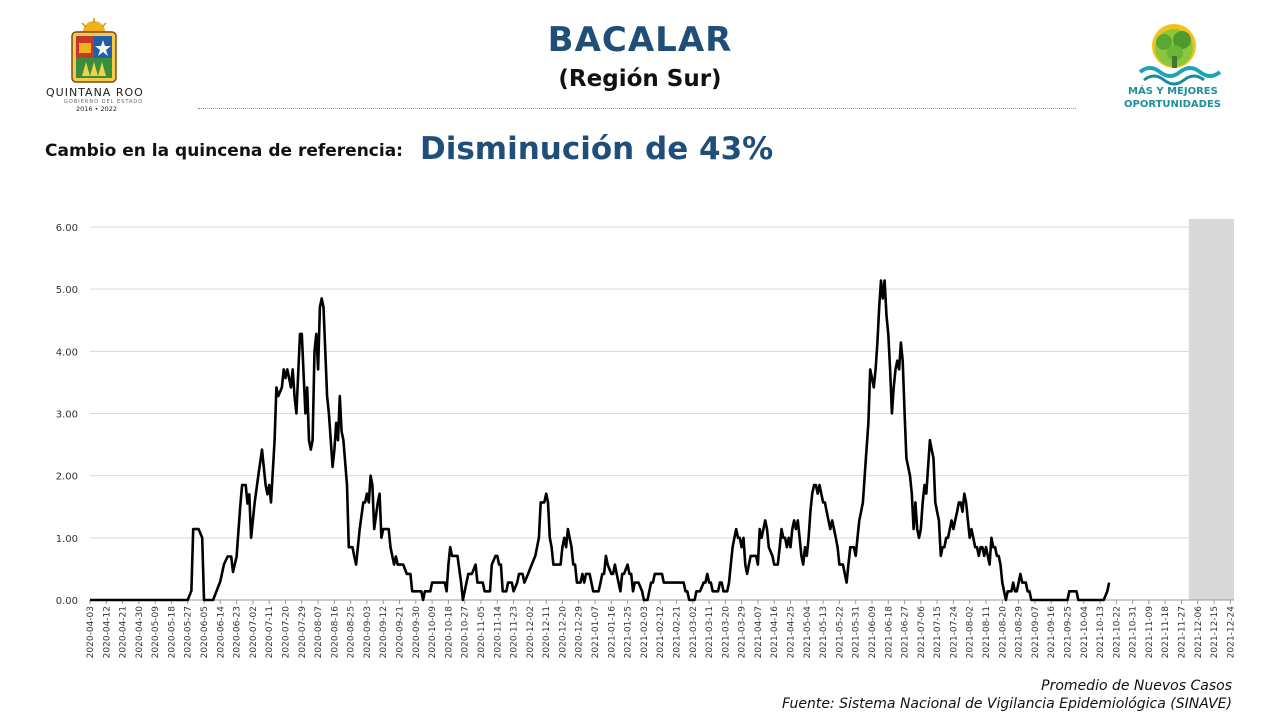 The width and height of the screenshot is (1280, 720). What do you see at coordinates (95, 92) in the screenshot?
I see `state-name: QUINTANA ROO` at bounding box center [95, 92].